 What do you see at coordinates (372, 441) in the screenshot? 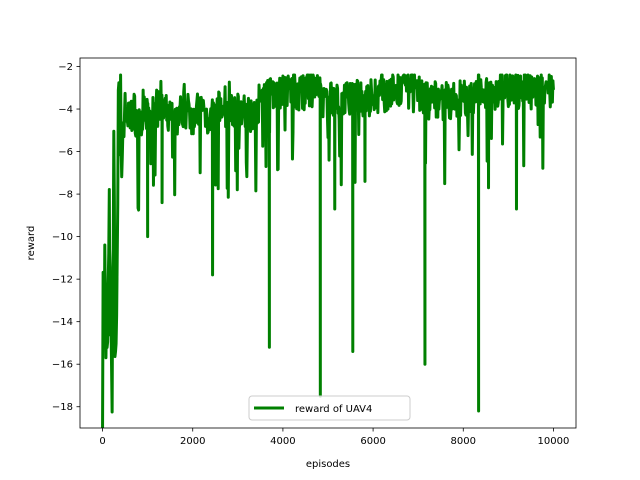
I see `x-tick-label: 6000` at bounding box center [372, 441].